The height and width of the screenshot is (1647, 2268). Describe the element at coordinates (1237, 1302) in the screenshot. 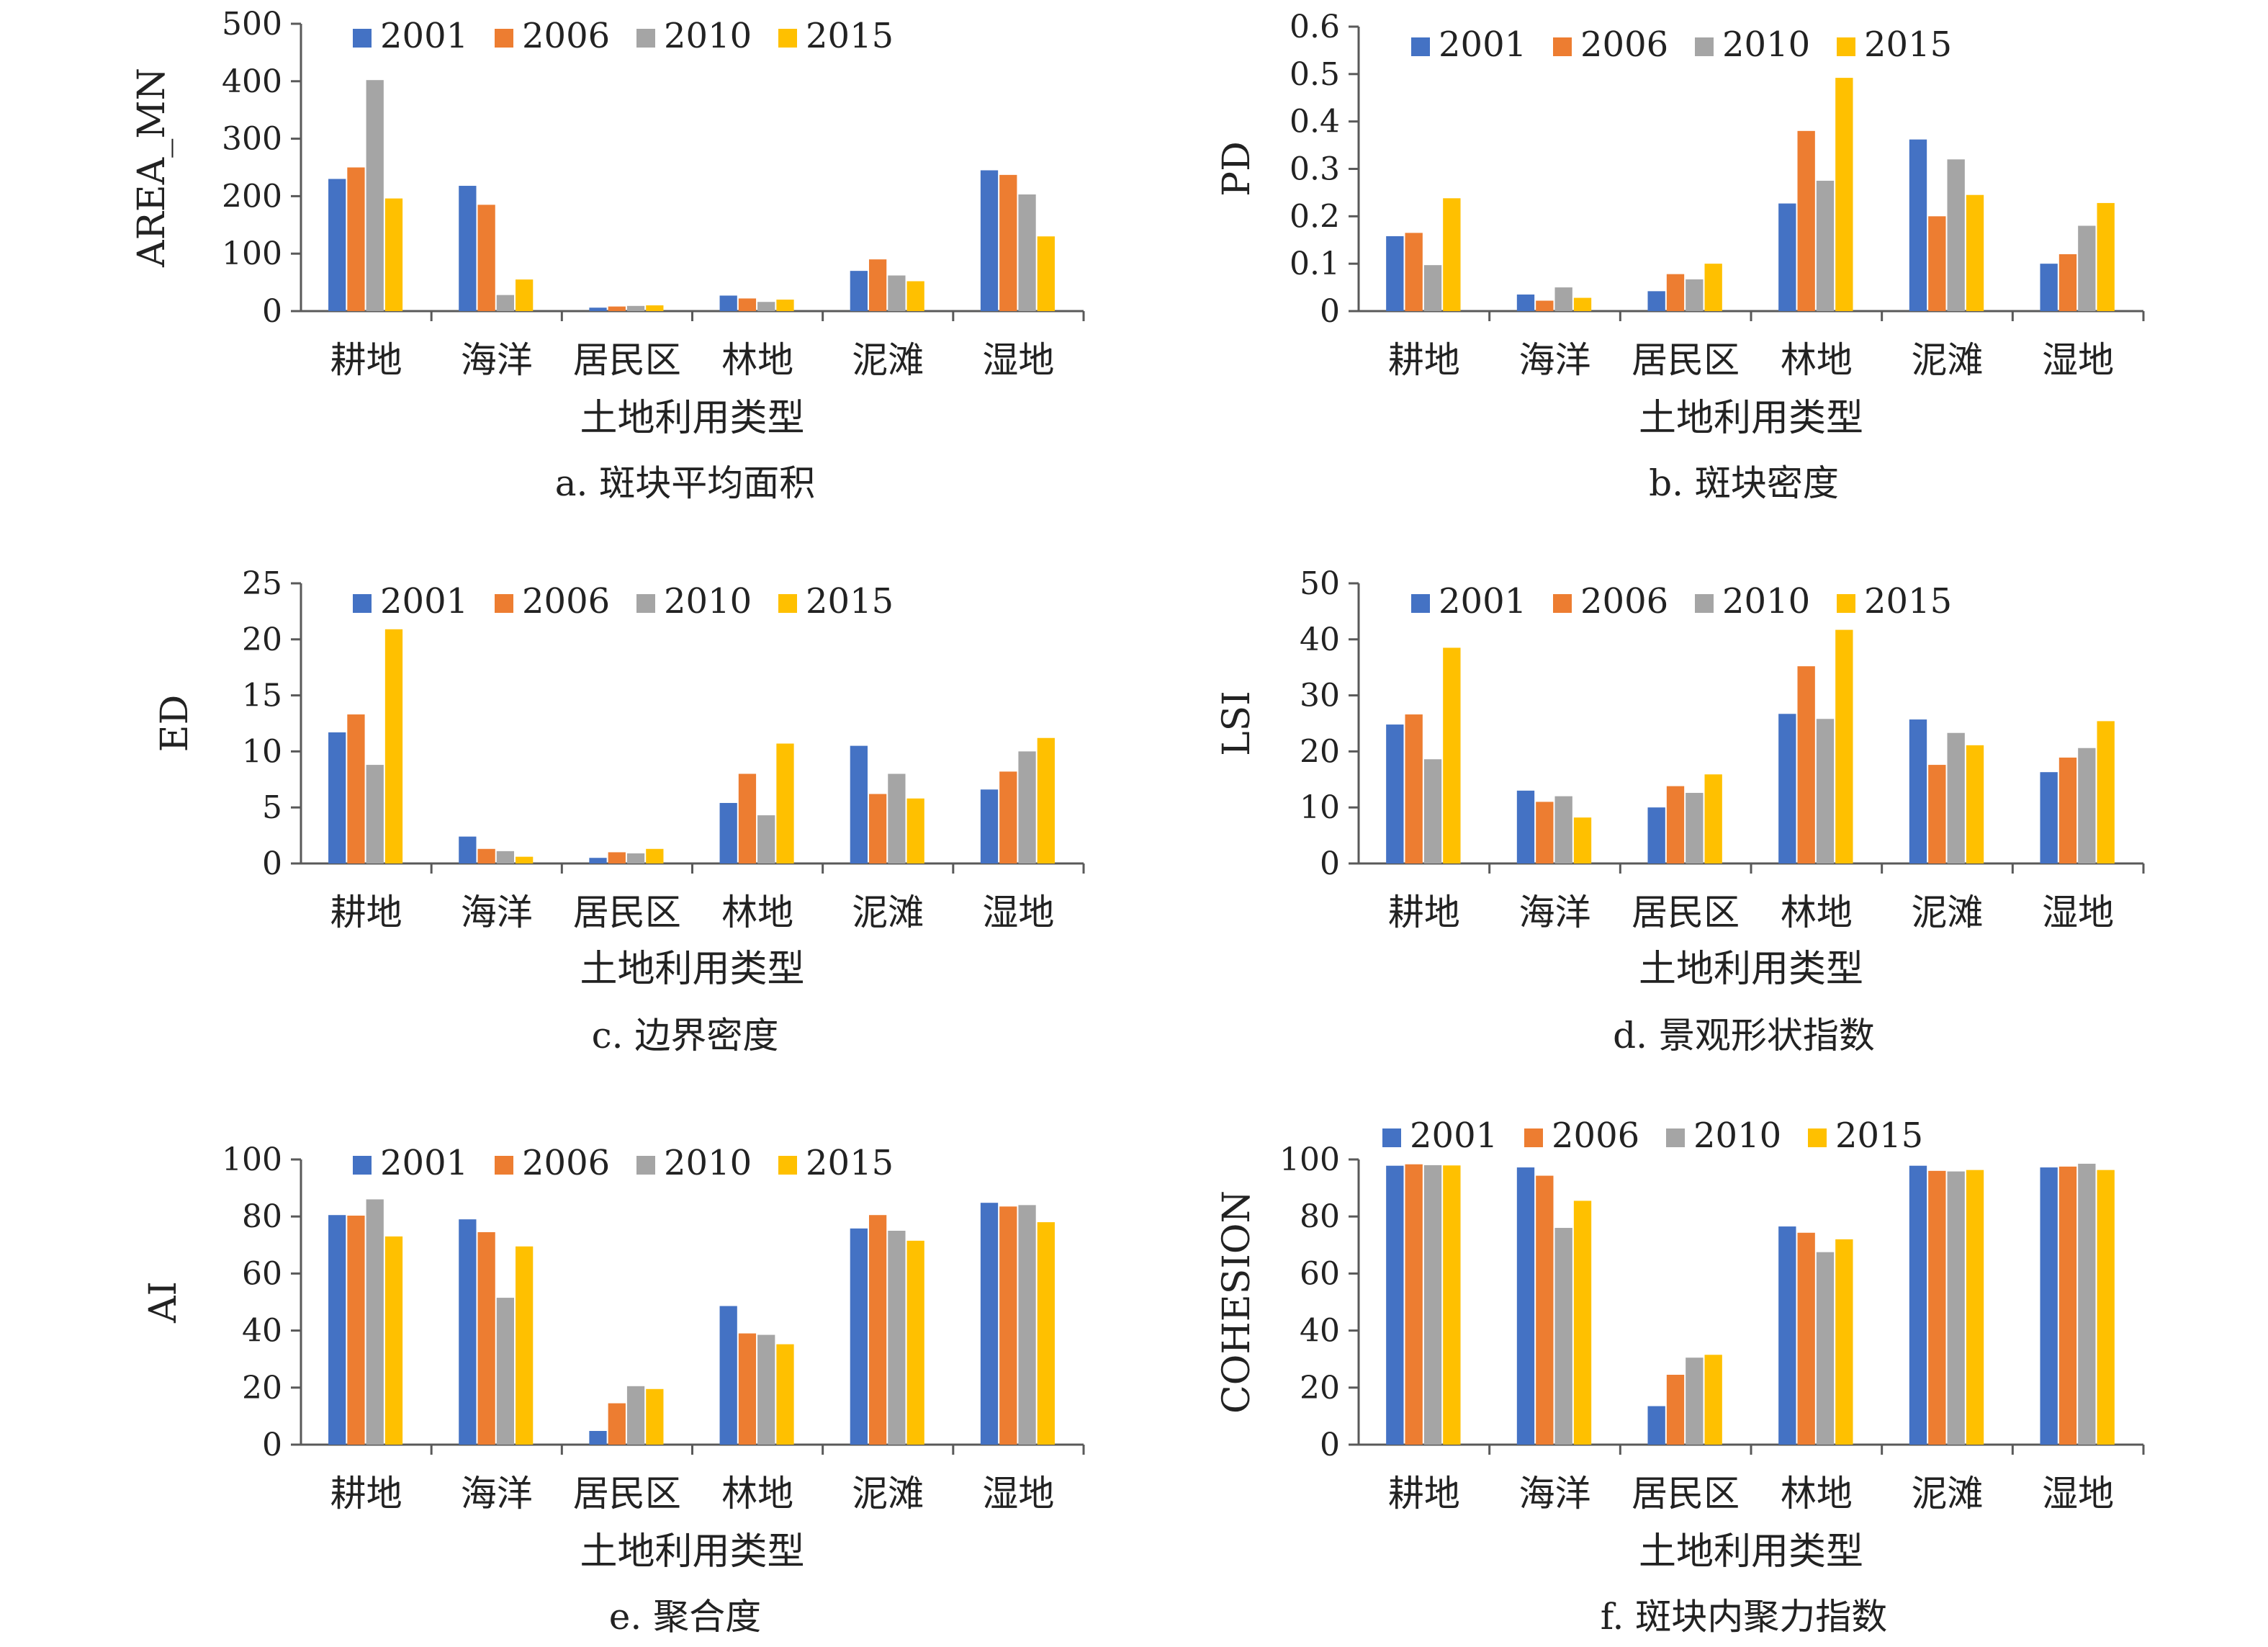

I see `y-axis-title: COHESION` at that location.